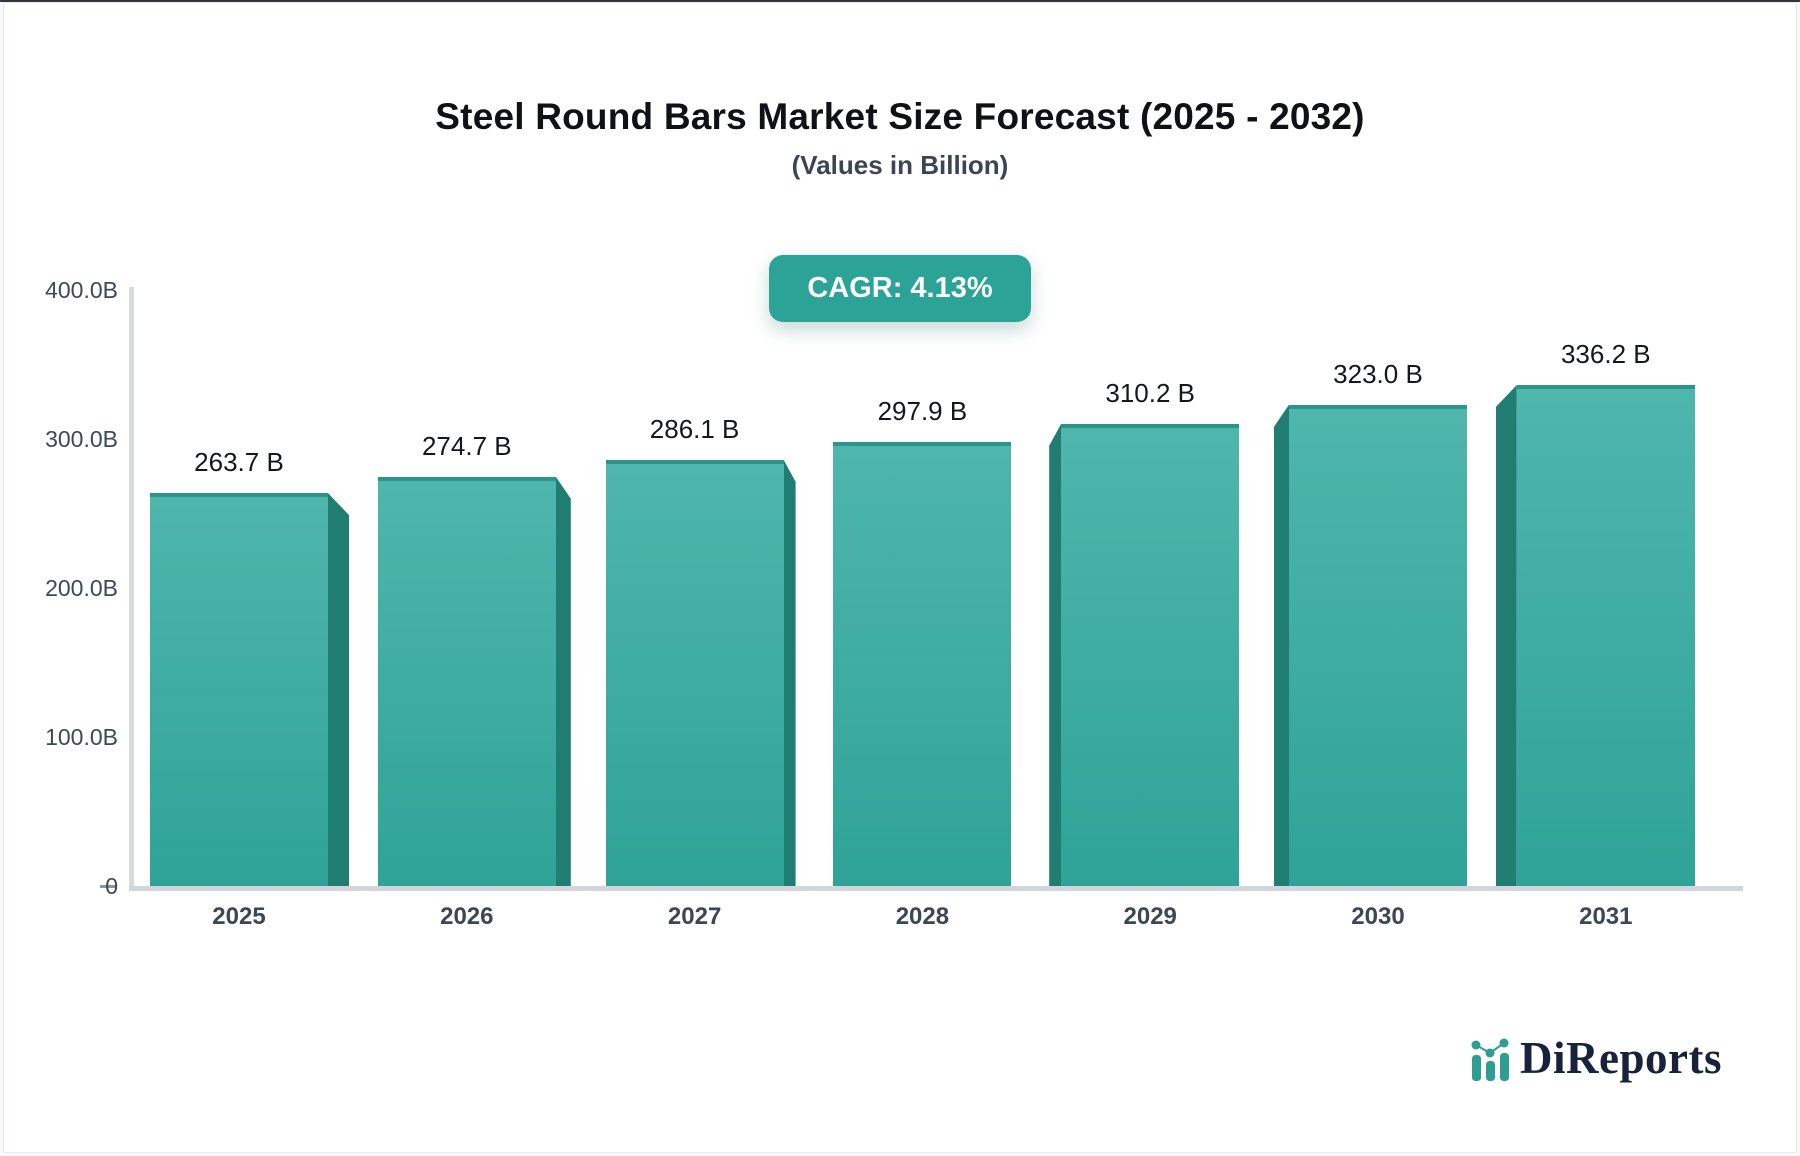 This screenshot has width=1800, height=1156. Describe the element at coordinates (81, 737) in the screenshot. I see `y-tick-label: 100.0B` at that location.